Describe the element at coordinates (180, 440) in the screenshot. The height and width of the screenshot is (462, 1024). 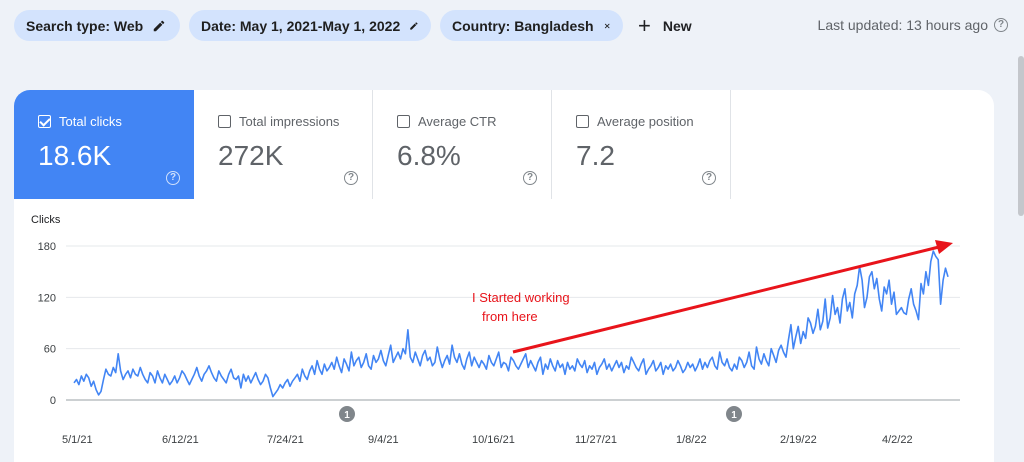
I see `x-tick-label: 6/12/21` at that location.